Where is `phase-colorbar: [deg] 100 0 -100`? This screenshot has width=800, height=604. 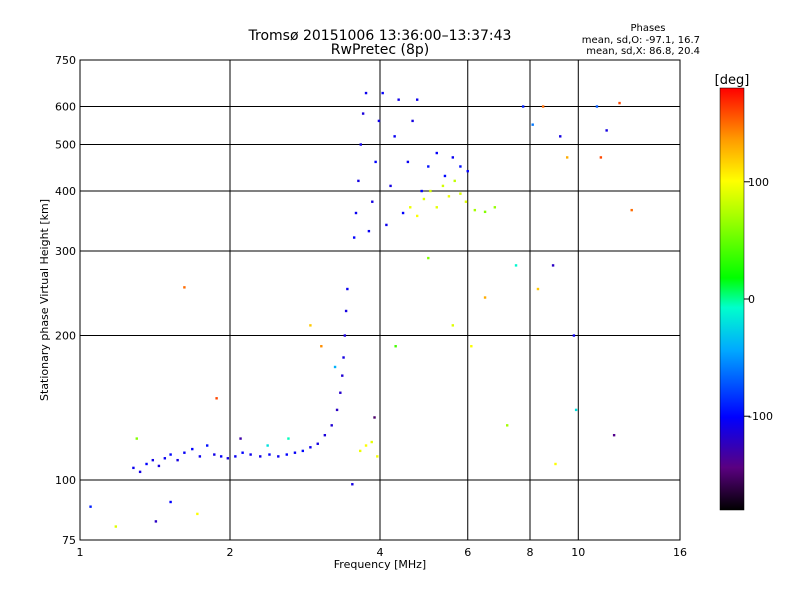 phase-colorbar: [deg] 100 0 -100 is located at coordinates (744, 292).